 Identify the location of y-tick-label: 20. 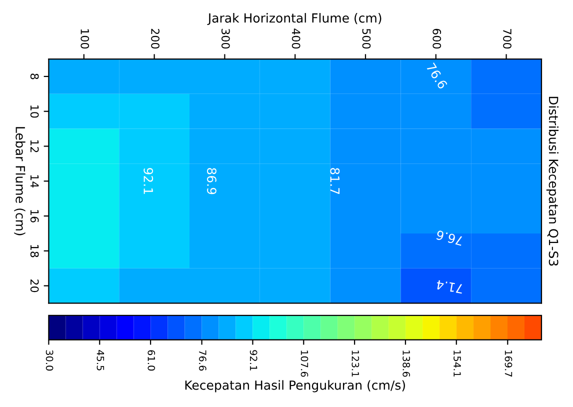
(34, 286).